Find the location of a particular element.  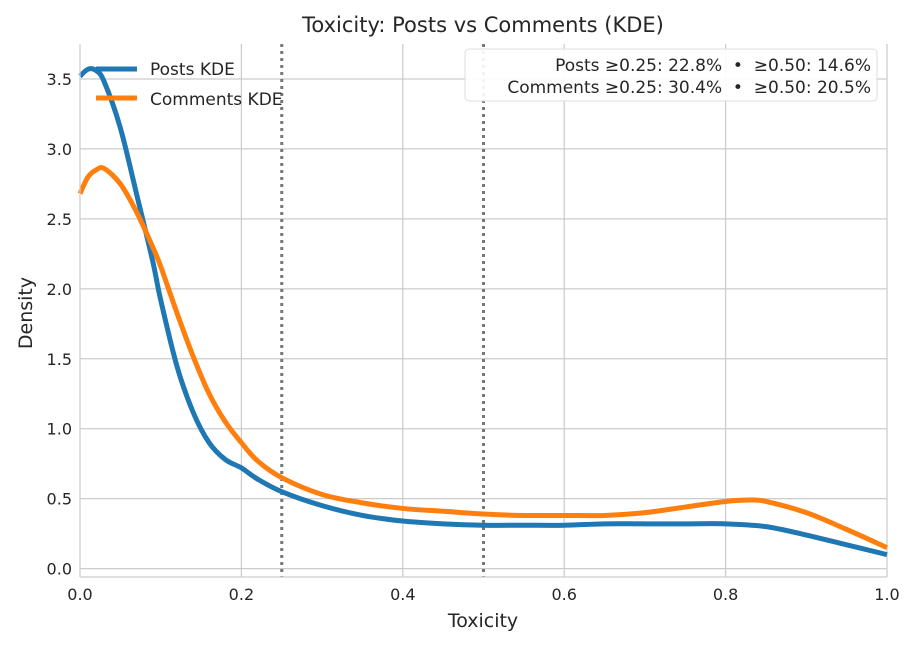

legend-label-comments: Comments KDE is located at coordinates (216, 100).